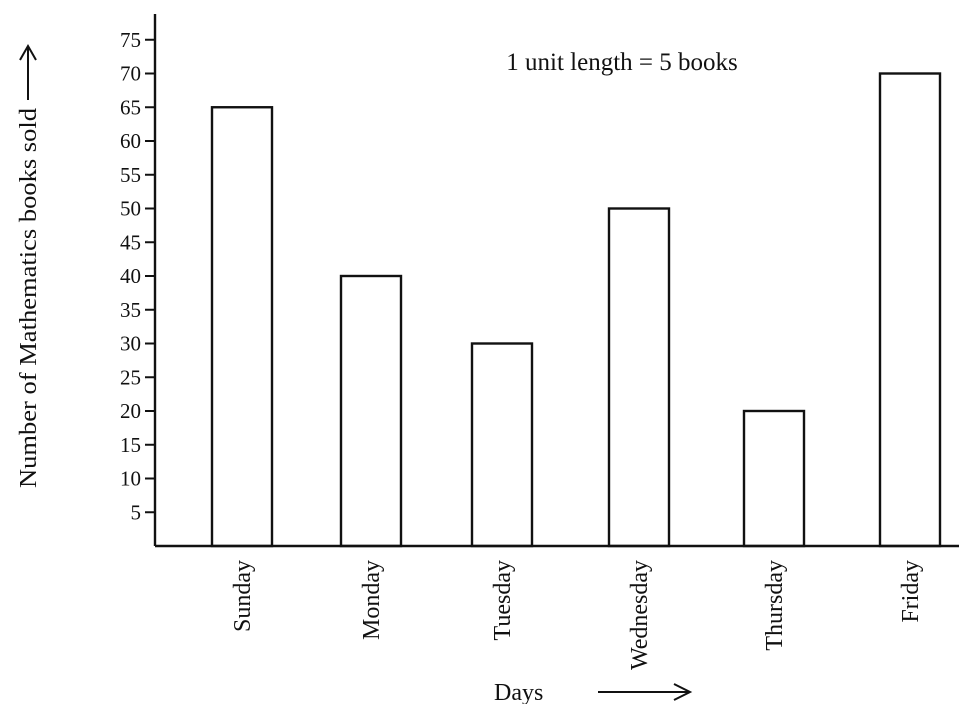 The width and height of the screenshot is (963, 704). I want to click on x-tick-label: Tuesday, so click(503, 600).